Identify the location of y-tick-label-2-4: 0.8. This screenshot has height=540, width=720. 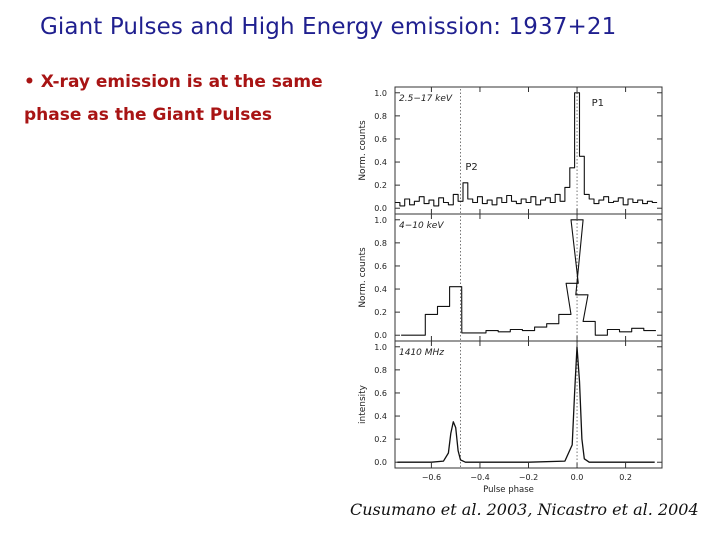
(380, 243).